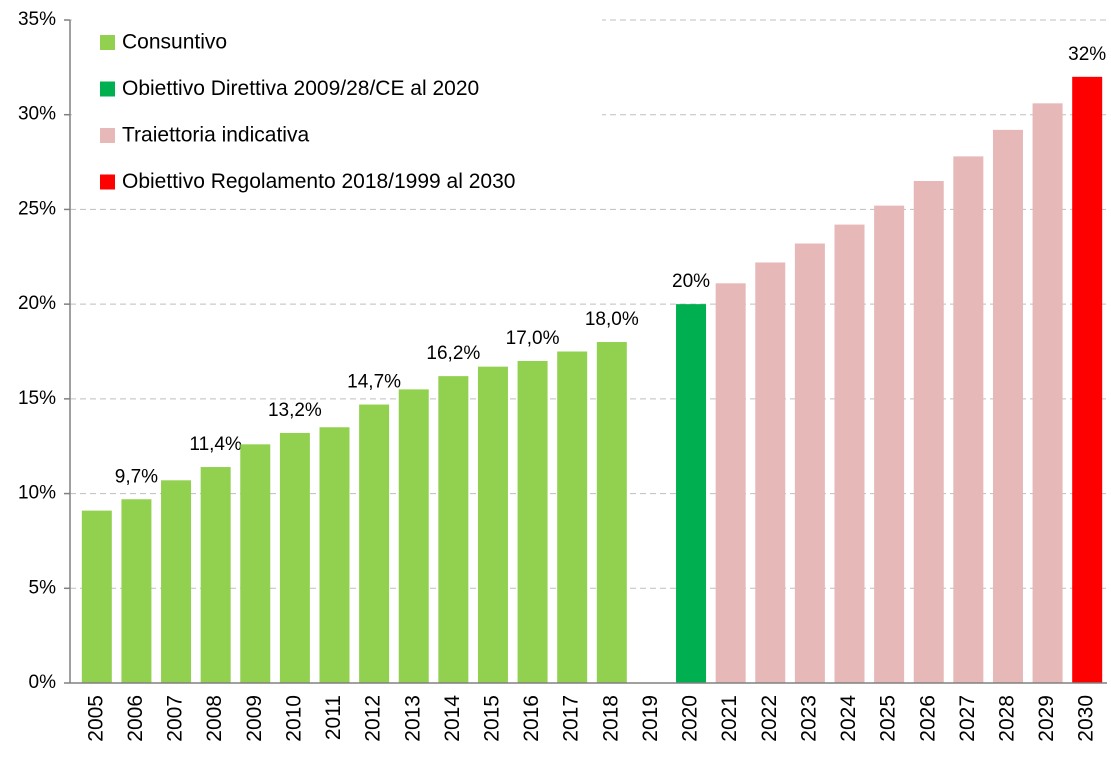  Describe the element at coordinates (1007, 718) in the screenshot. I see `x-tick-label: 2028` at that location.